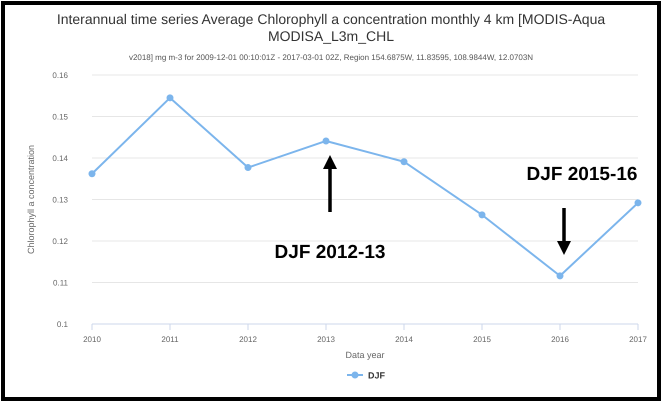 Image resolution: width=662 pixels, height=402 pixels. What do you see at coordinates (331, 27) in the screenshot?
I see `chart-title: Interannual time series Average Chlorophyll a concentration monthly 4 km [MODIS-Aqua MODISA_L3m_CHL` at bounding box center [331, 27].